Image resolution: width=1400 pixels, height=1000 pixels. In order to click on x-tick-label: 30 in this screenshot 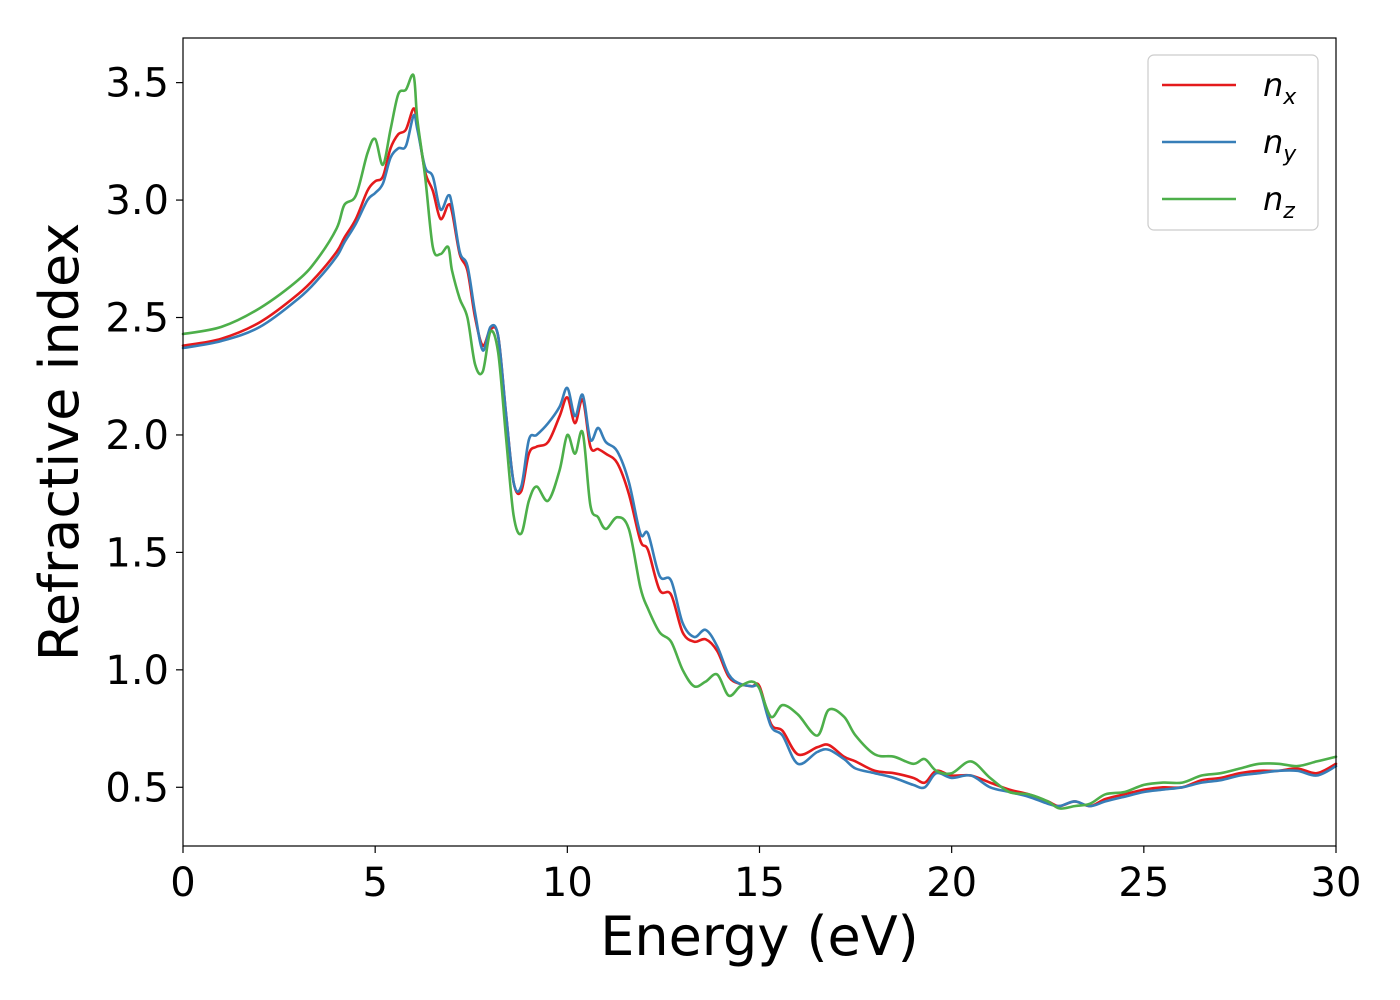, I will do `click(1336, 883)`.